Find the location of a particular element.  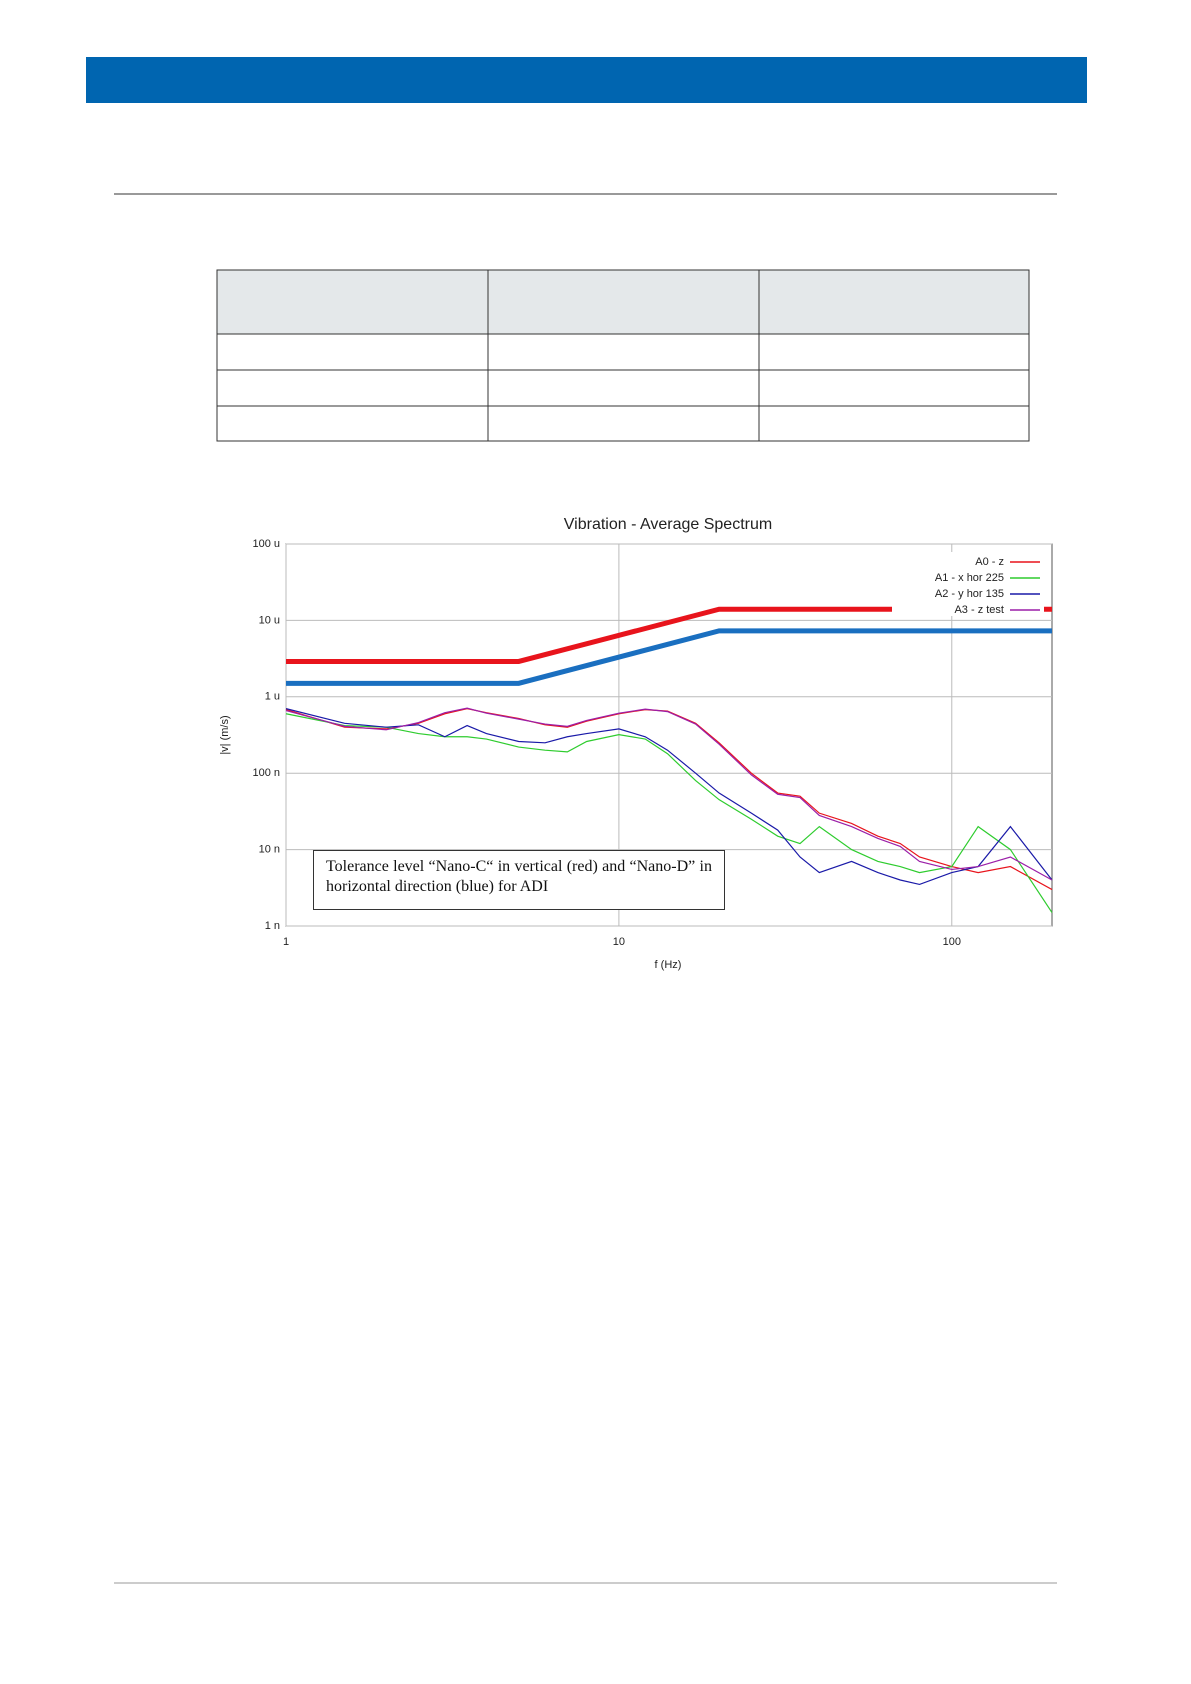

y-tick-label: 100 u is located at coordinates (266, 544).